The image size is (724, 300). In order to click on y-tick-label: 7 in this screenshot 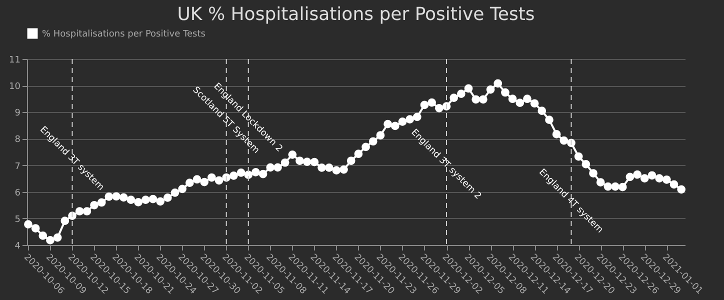, I will do `click(17, 167)`.